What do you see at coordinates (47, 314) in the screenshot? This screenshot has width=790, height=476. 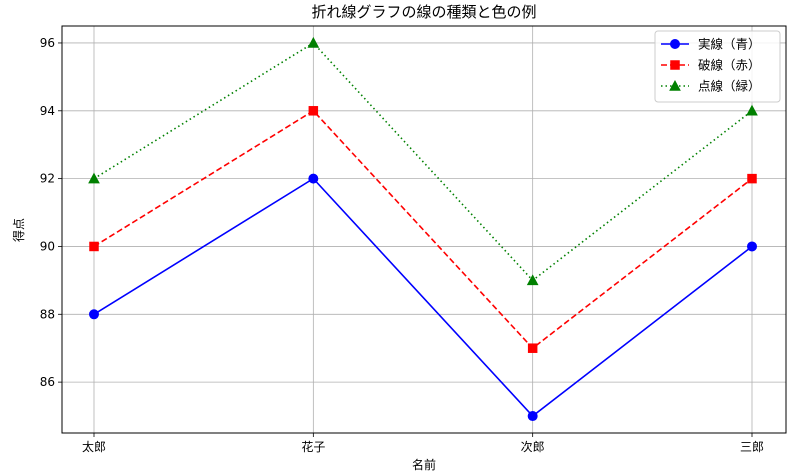 I see `y-tick-label: 88` at bounding box center [47, 314].